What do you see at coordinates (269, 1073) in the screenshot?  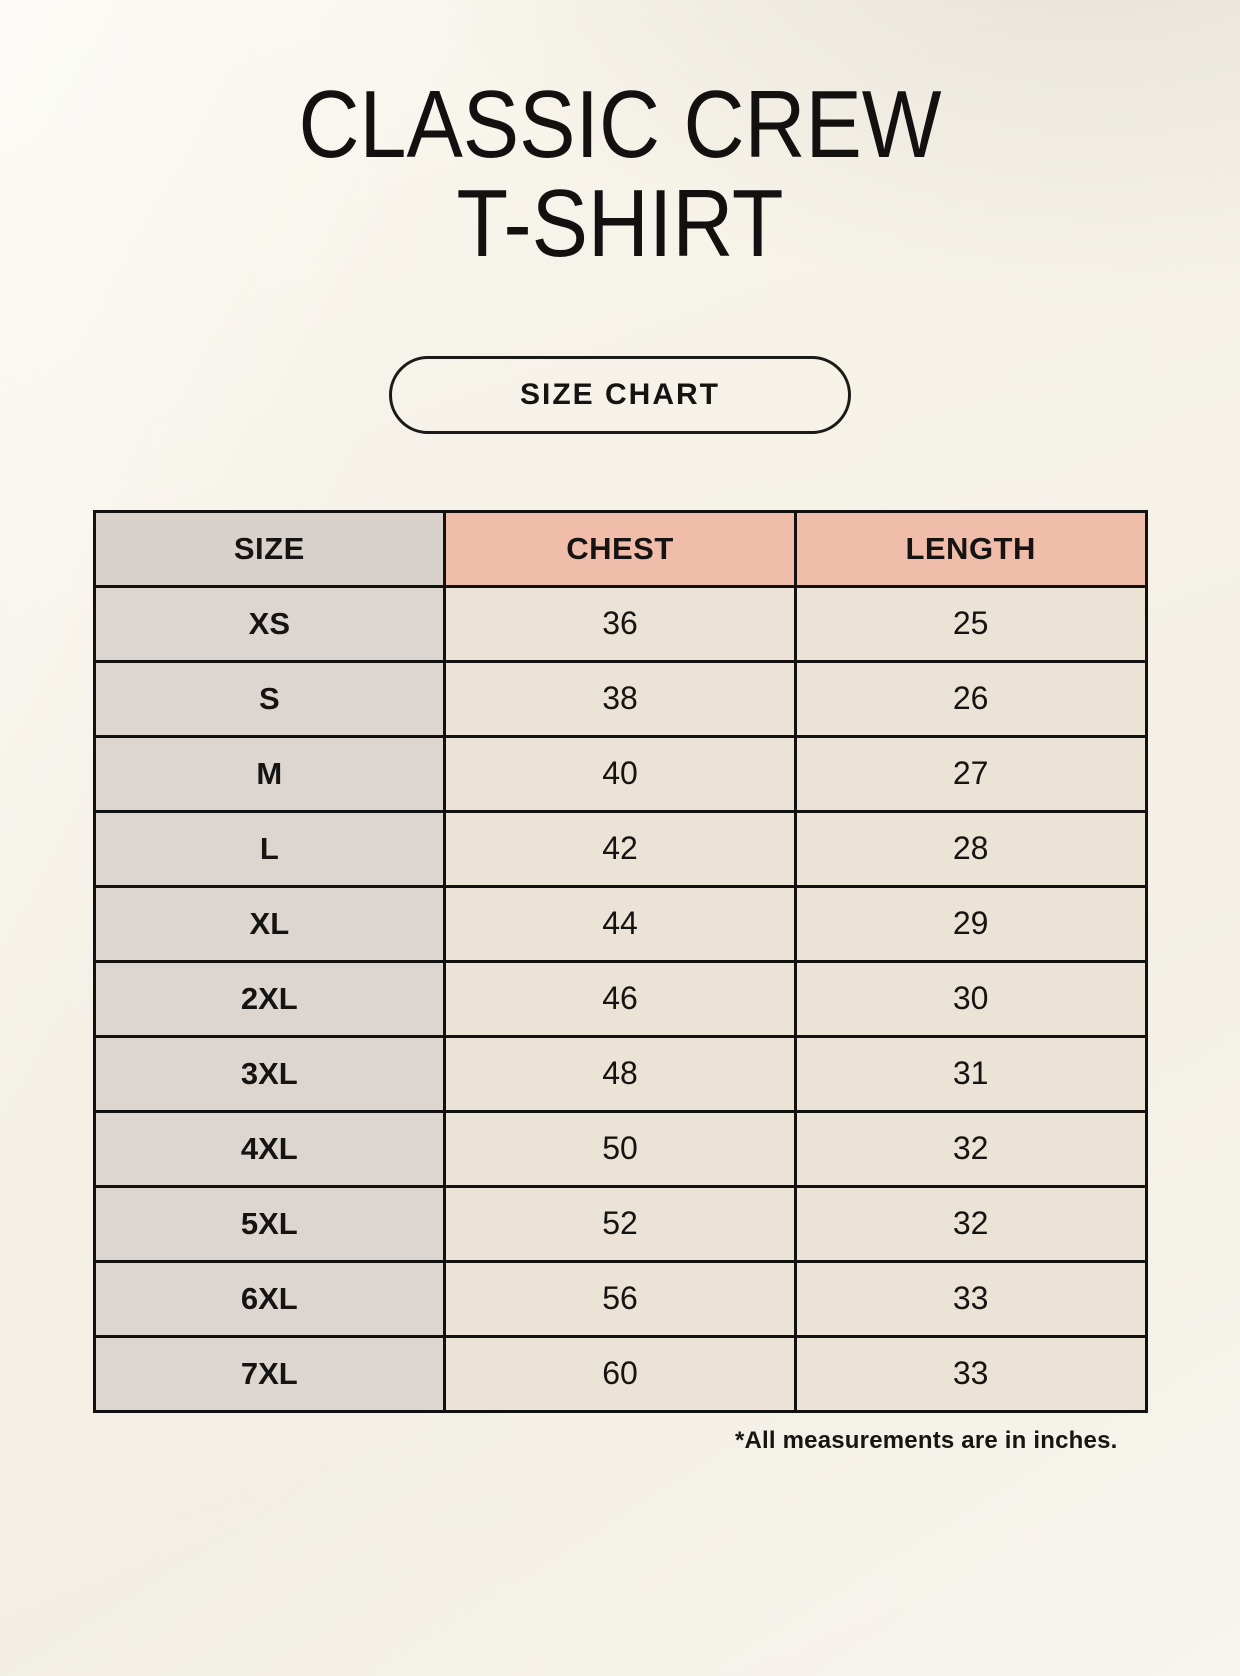 I see `size-cell: 3XL` at bounding box center [269, 1073].